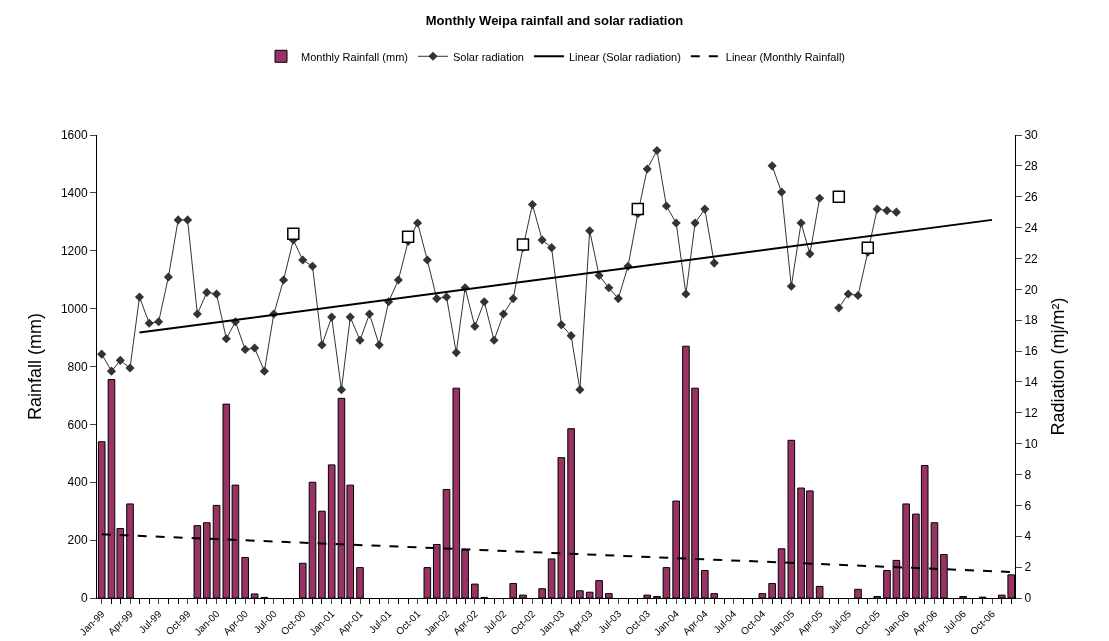 This screenshot has height=641, width=1109. Describe the element at coordinates (354, 56) in the screenshot. I see `legend-label: Monthly Rainfall (mm)` at that location.